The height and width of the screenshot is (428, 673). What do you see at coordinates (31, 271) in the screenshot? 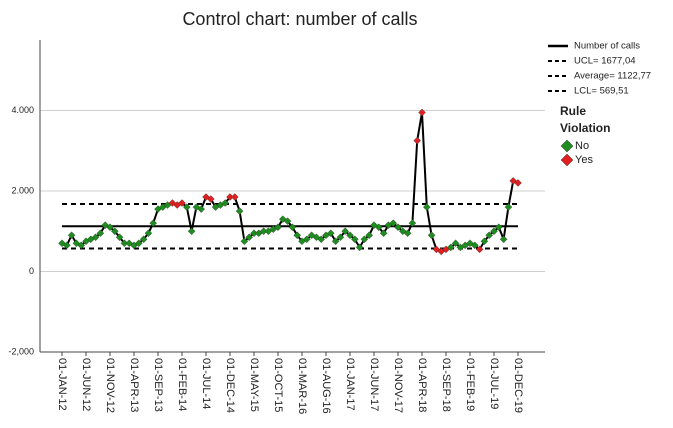
I see `y-tick-label: 0` at bounding box center [31, 271].